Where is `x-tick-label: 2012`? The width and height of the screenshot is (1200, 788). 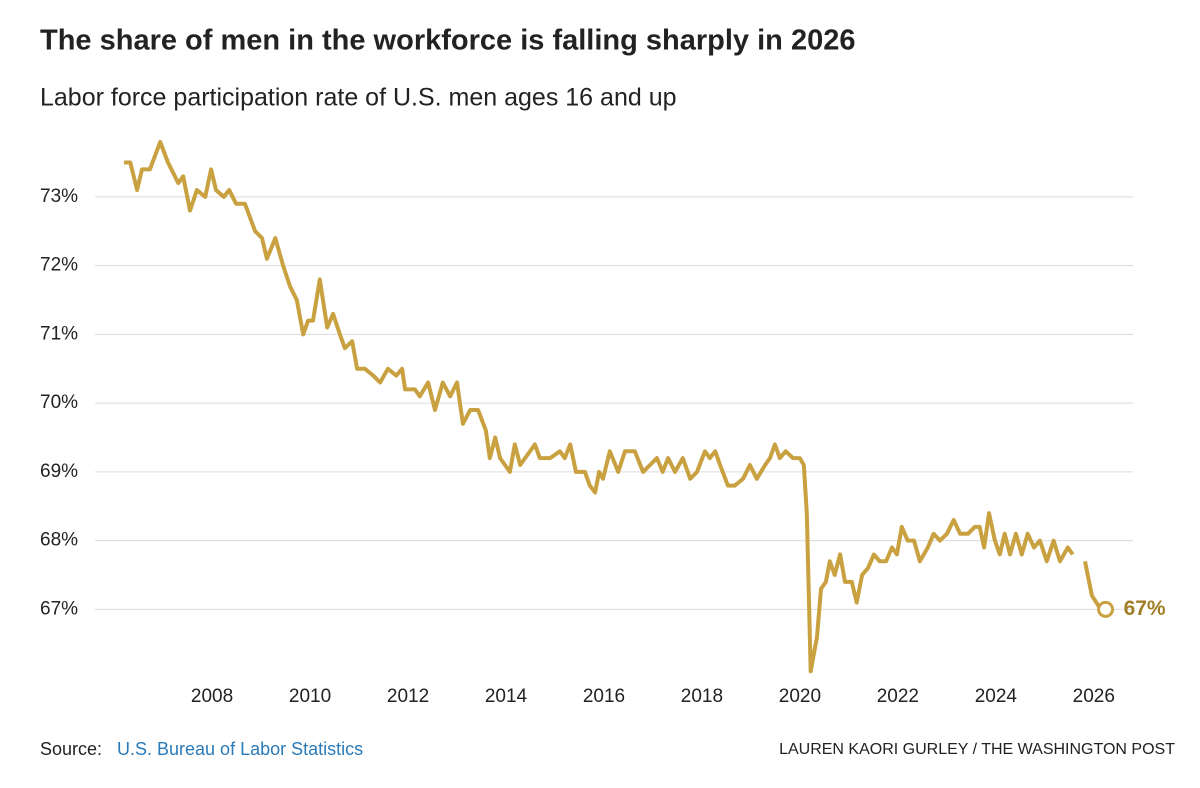 x-tick-label: 2012 is located at coordinates (408, 696).